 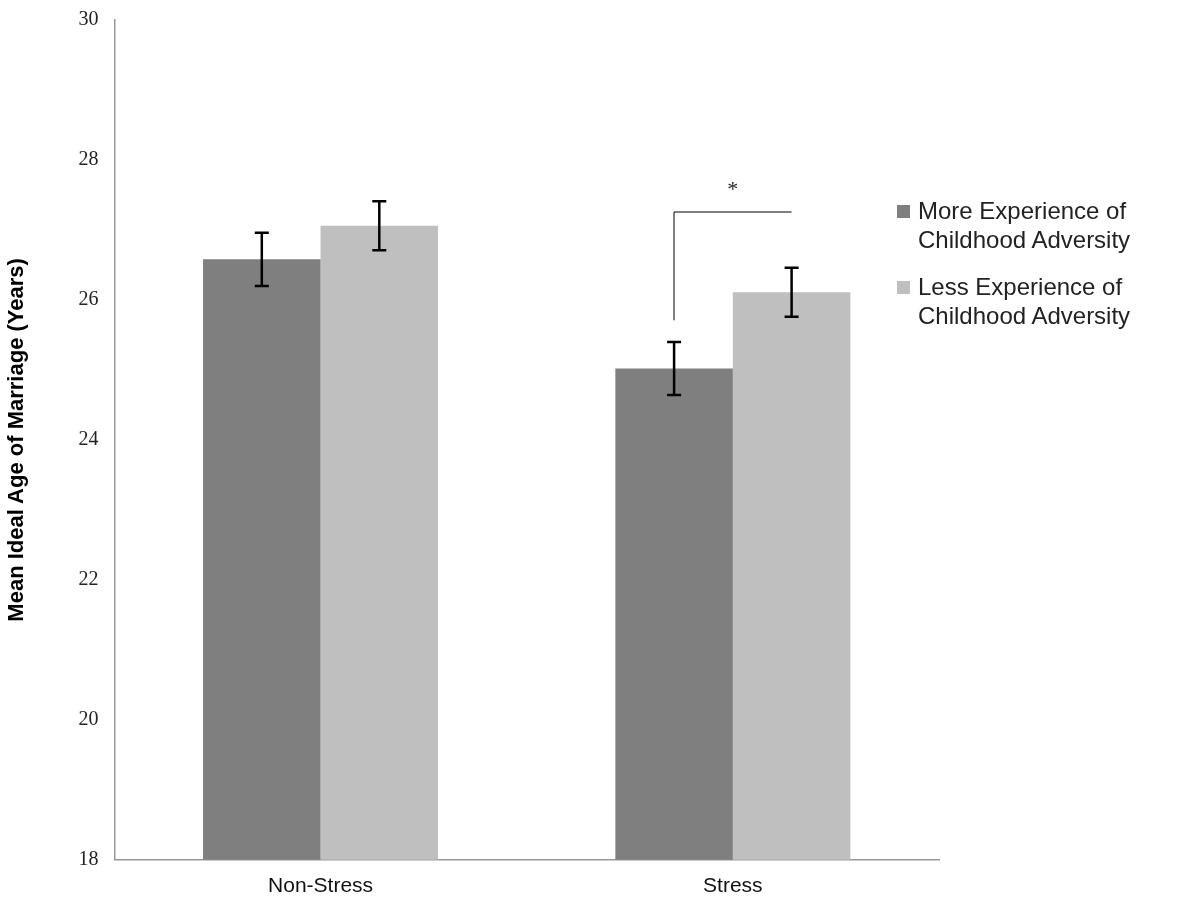 I want to click on legend-label: More Experience of Childhood Adversity, so click(x=1025, y=225).